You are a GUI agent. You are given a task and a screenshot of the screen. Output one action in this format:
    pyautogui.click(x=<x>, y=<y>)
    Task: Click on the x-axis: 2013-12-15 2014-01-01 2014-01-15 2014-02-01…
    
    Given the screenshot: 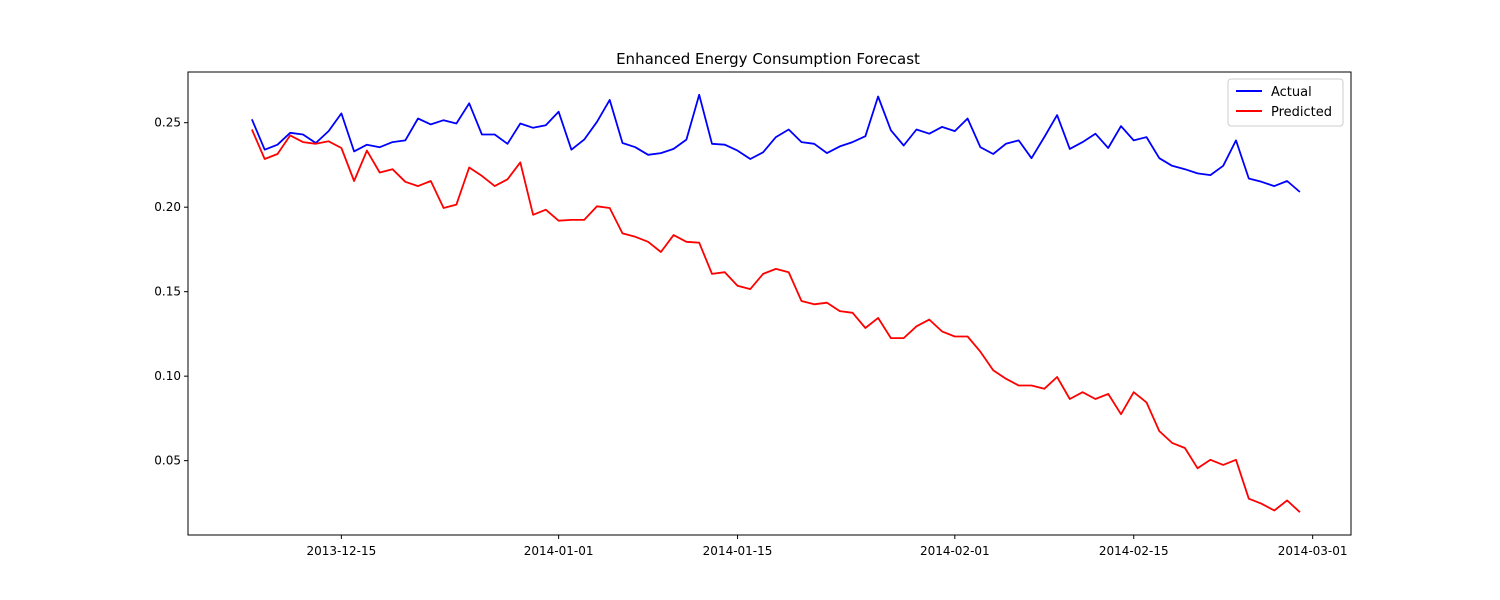 What is the action you would take?
    pyautogui.click(x=827, y=546)
    